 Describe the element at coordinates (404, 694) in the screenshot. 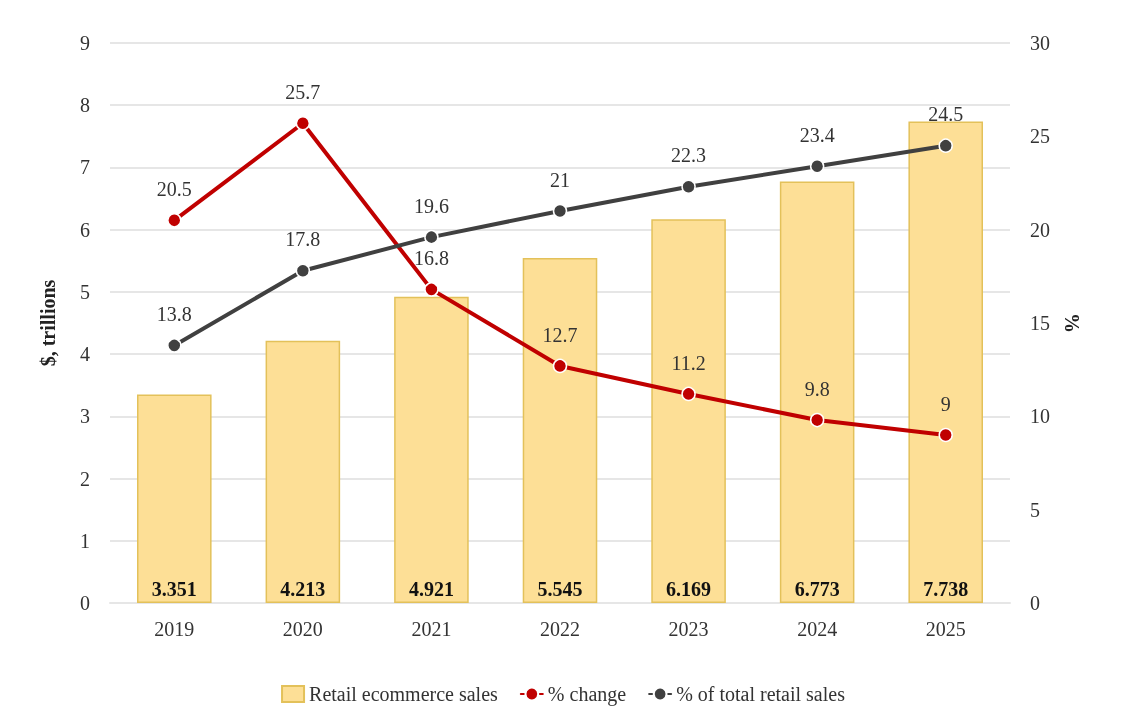

I see `legend-label: Retail ecommerce sales` at that location.